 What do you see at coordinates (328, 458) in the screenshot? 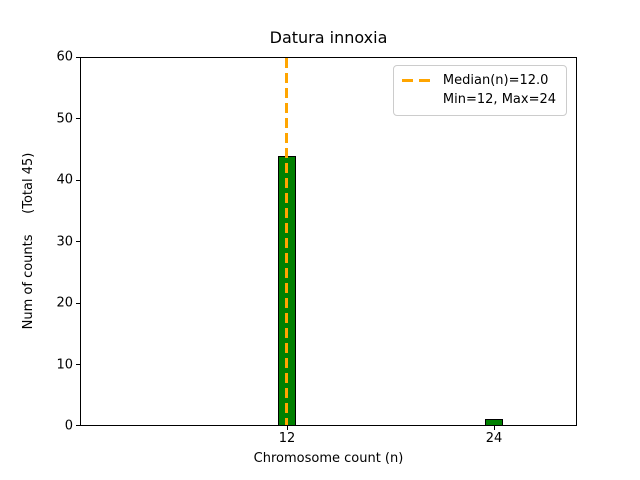
I see `x-axis-label: Chromosome count (n)` at bounding box center [328, 458].